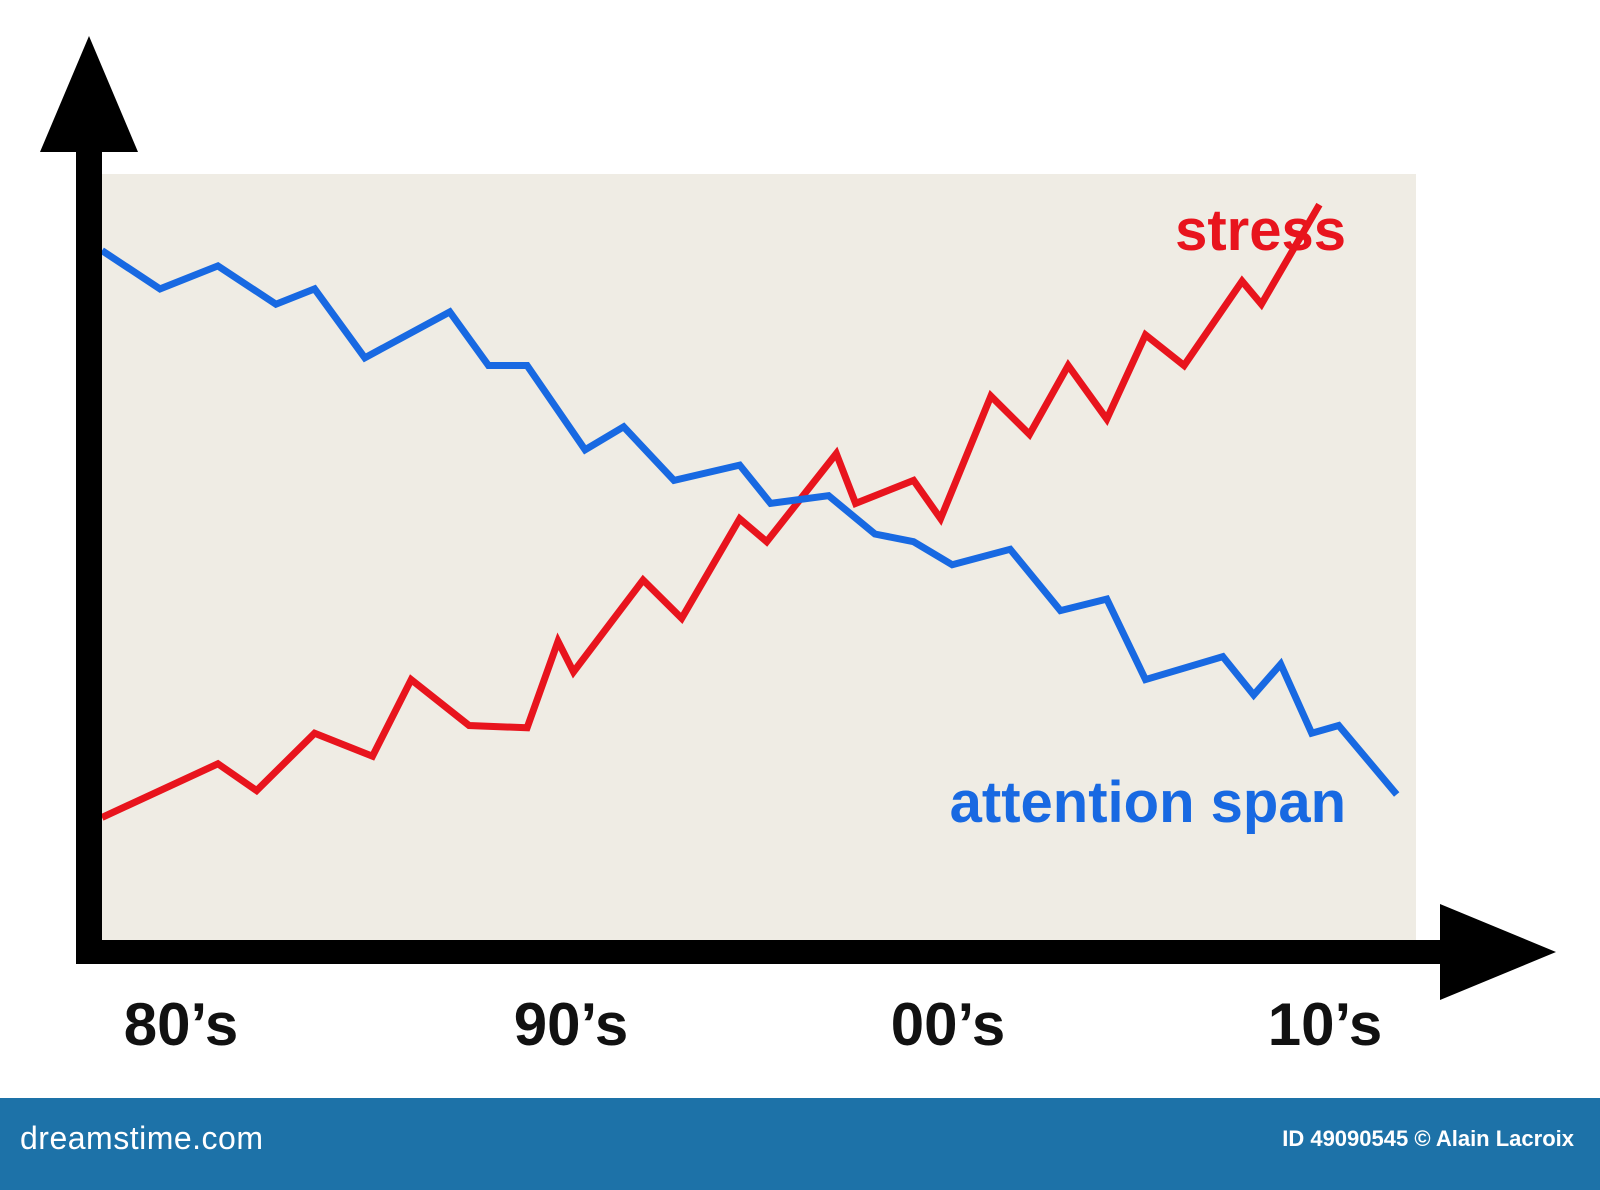 The height and width of the screenshot is (1190, 1600). I want to click on x-axis-arrow, so click(1498, 952).